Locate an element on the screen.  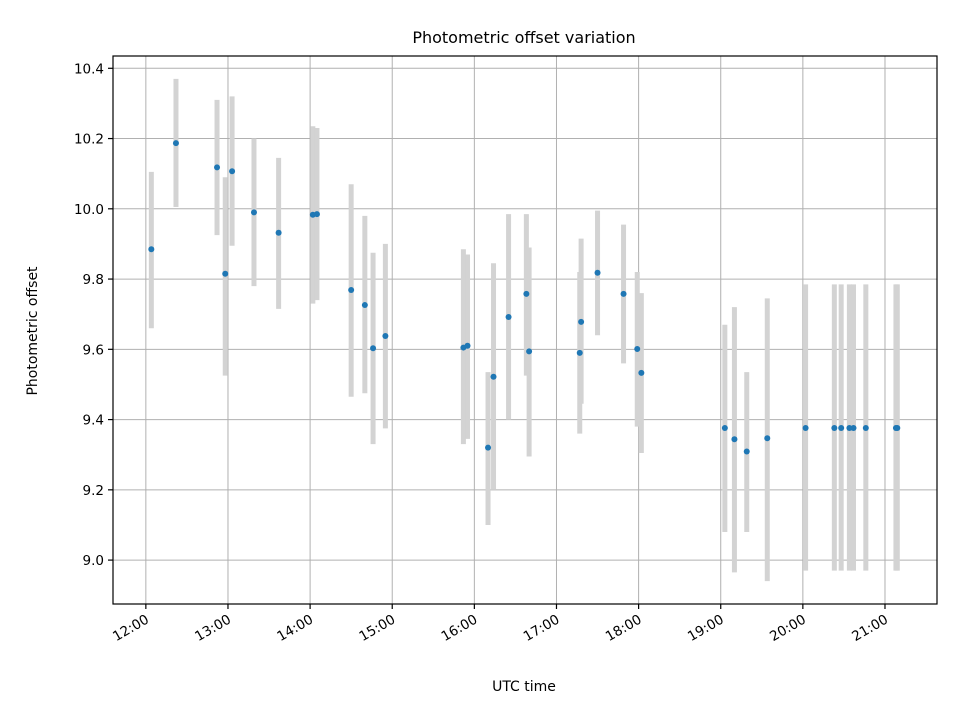
y-tick-label: 10.4 is located at coordinates (89, 69).